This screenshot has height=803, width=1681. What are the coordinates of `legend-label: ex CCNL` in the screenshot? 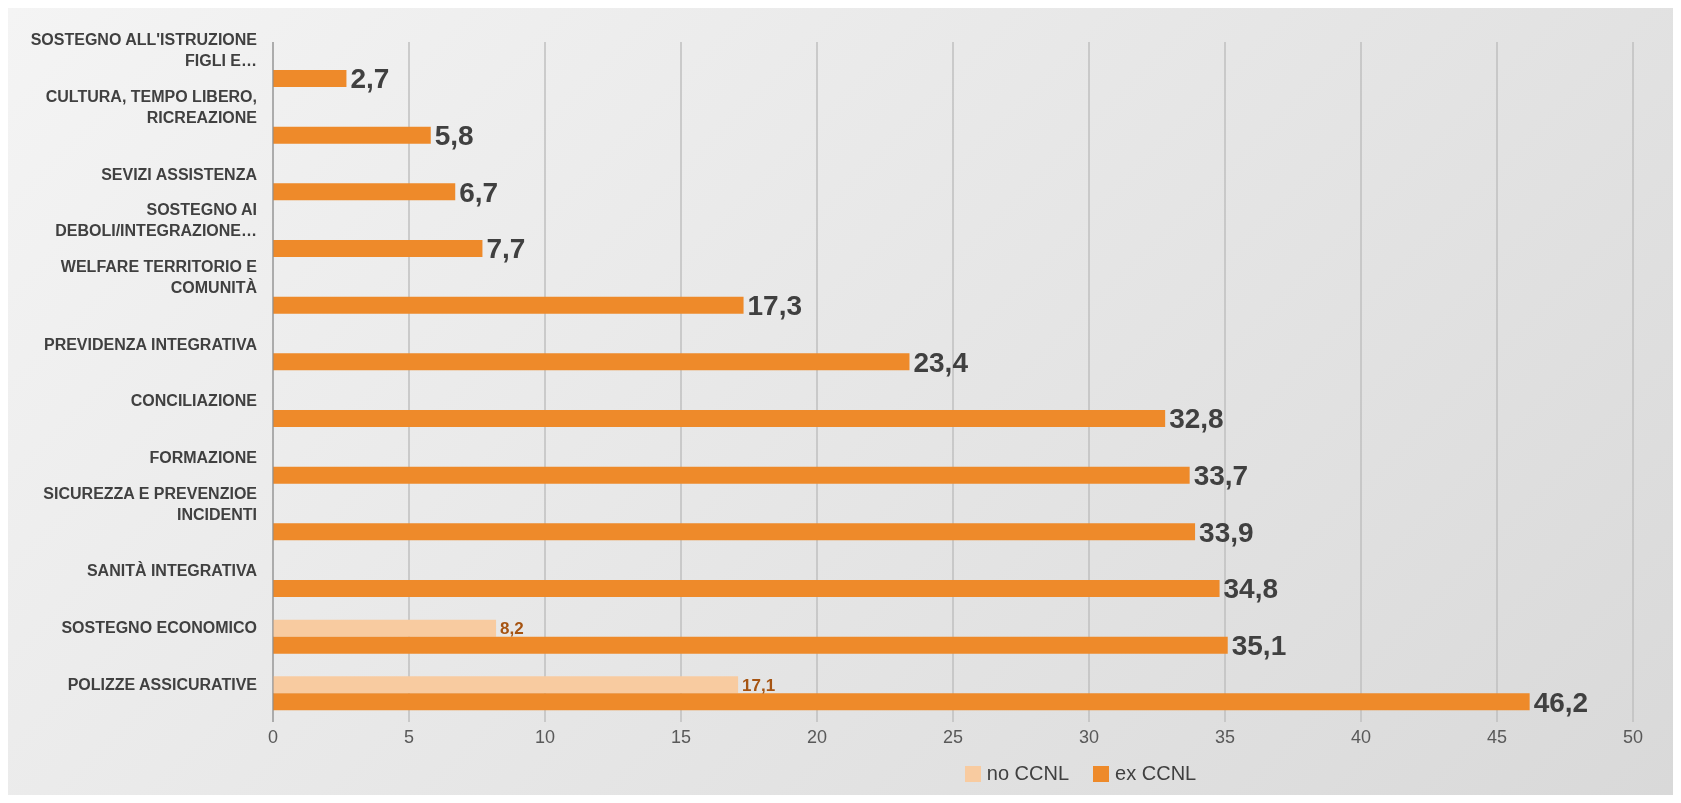 It's located at (1156, 773).